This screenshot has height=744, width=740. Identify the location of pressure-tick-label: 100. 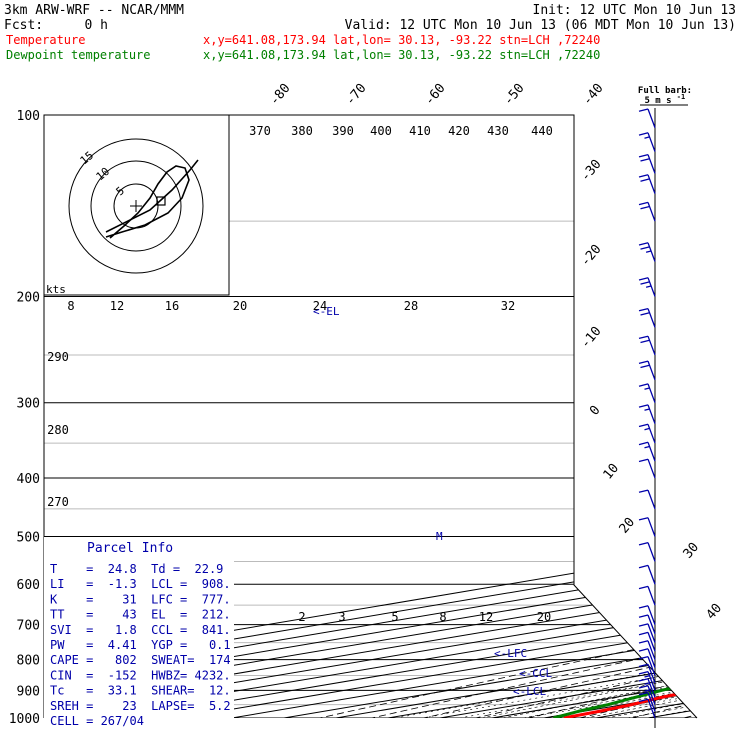
(28, 116).